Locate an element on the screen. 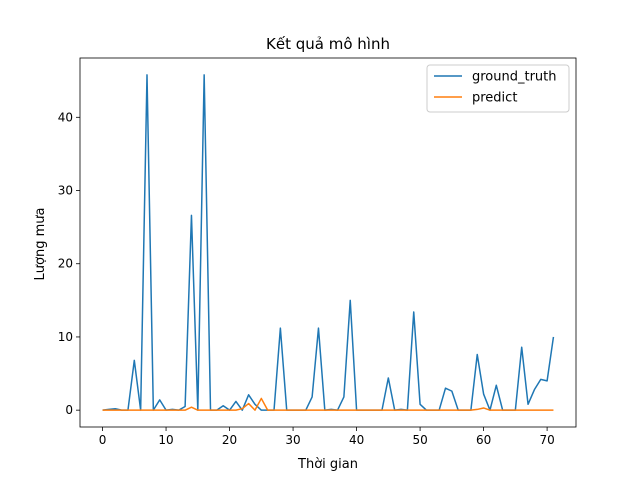 This screenshot has width=640, height=480. x-tick-label: 70 is located at coordinates (546, 440).